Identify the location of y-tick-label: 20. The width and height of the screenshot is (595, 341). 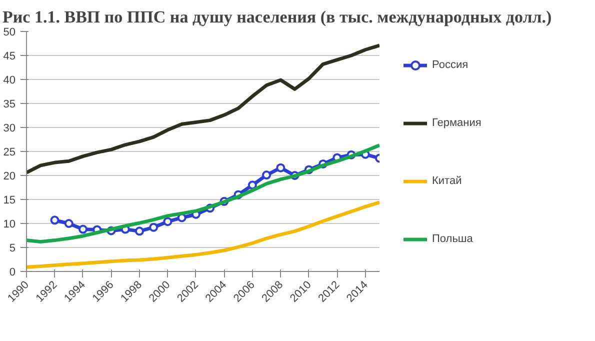
(9, 176).